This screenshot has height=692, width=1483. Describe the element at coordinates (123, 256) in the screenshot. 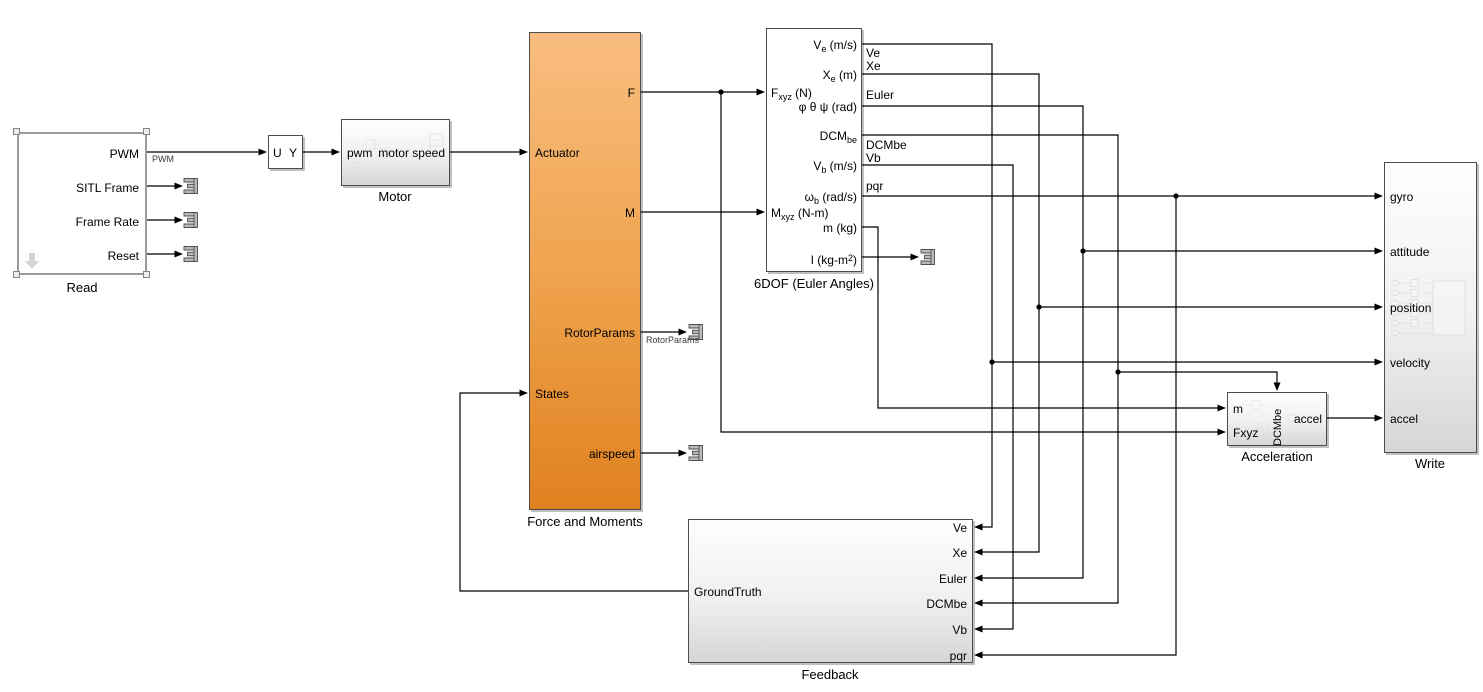

I see `port-label-reset: Reset` at that location.